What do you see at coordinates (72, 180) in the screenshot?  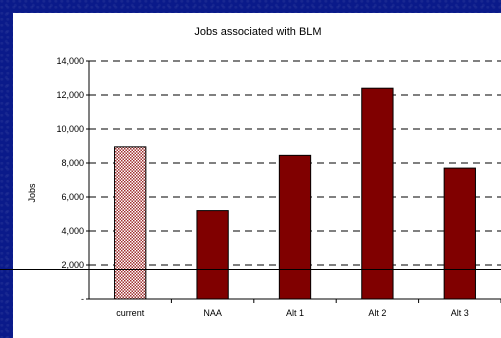 I see `y-tick-labels: - 2,000 4,000 6,000 8,000 10,000 12,000 14,000` at bounding box center [72, 180].